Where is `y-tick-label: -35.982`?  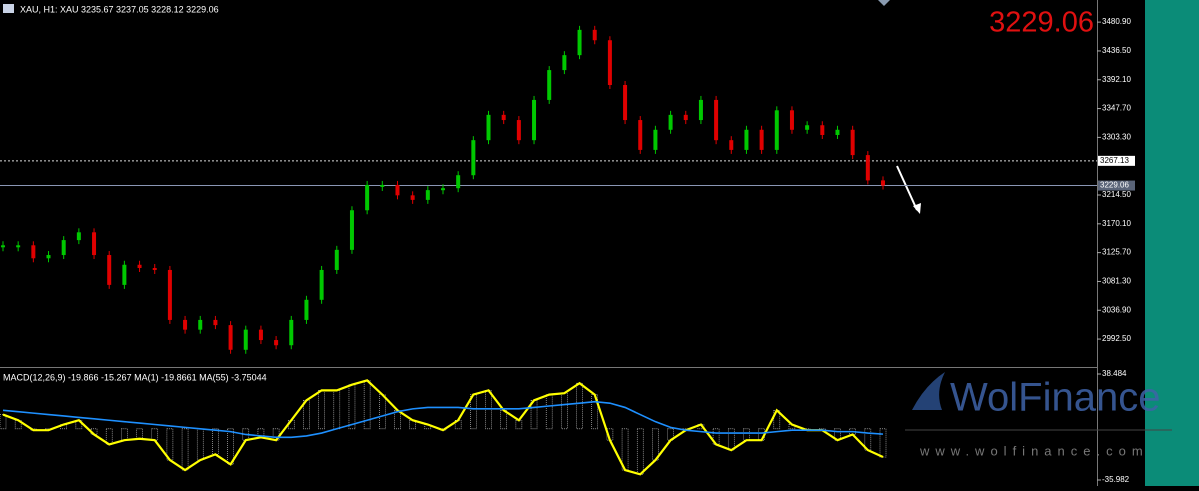 y-tick-label: -35.982 is located at coordinates (1116, 479).